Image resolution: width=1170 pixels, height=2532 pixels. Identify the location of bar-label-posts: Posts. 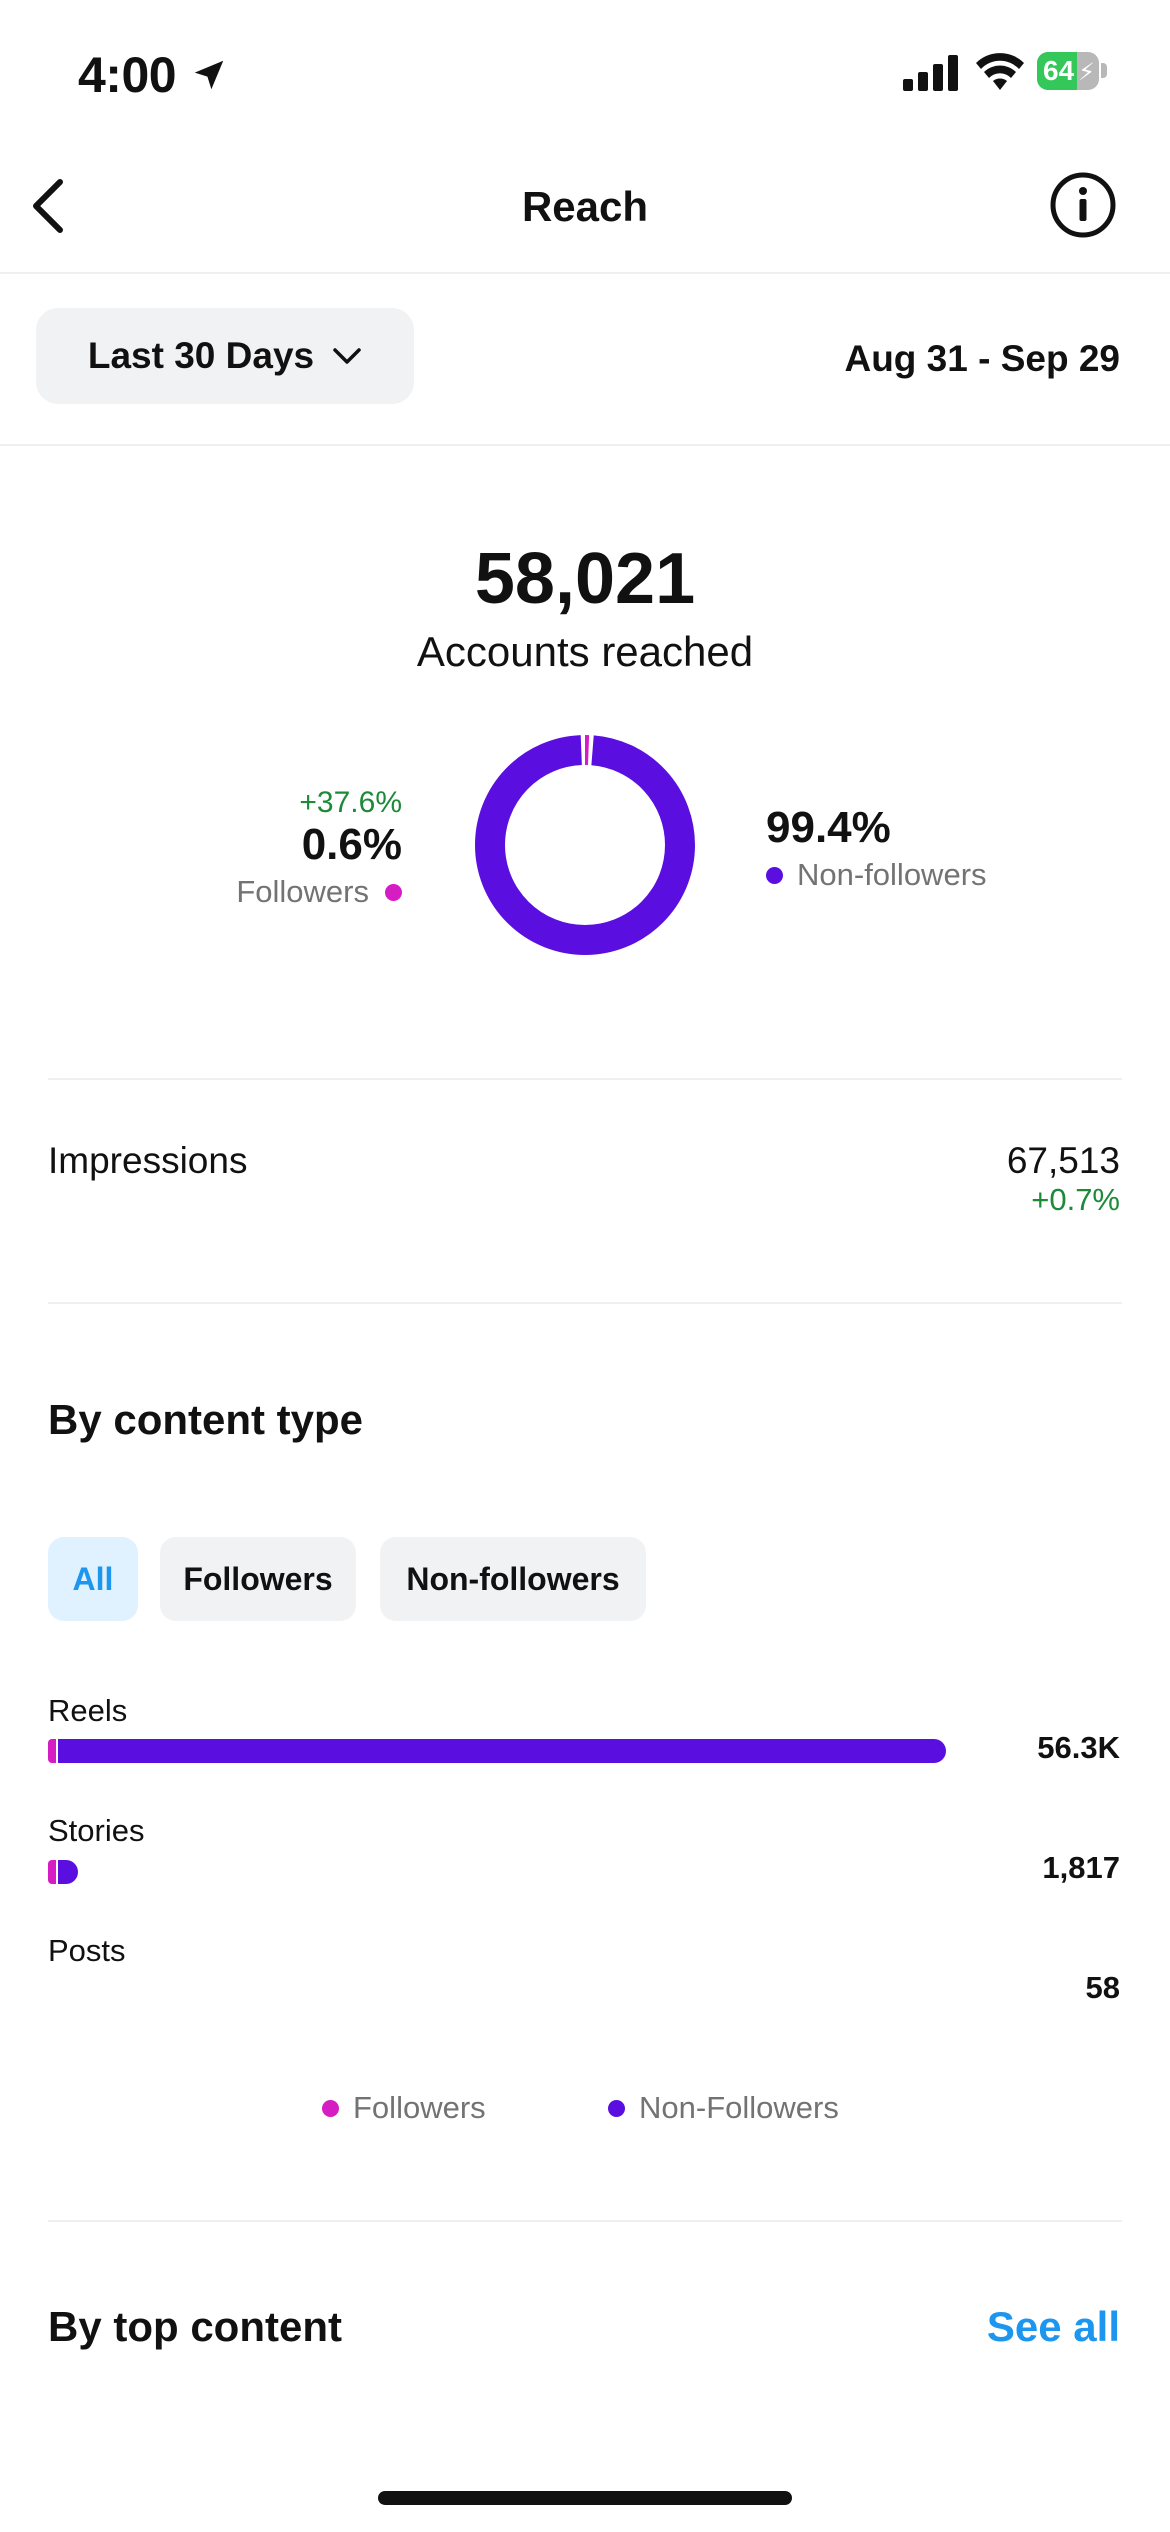
(87, 1950).